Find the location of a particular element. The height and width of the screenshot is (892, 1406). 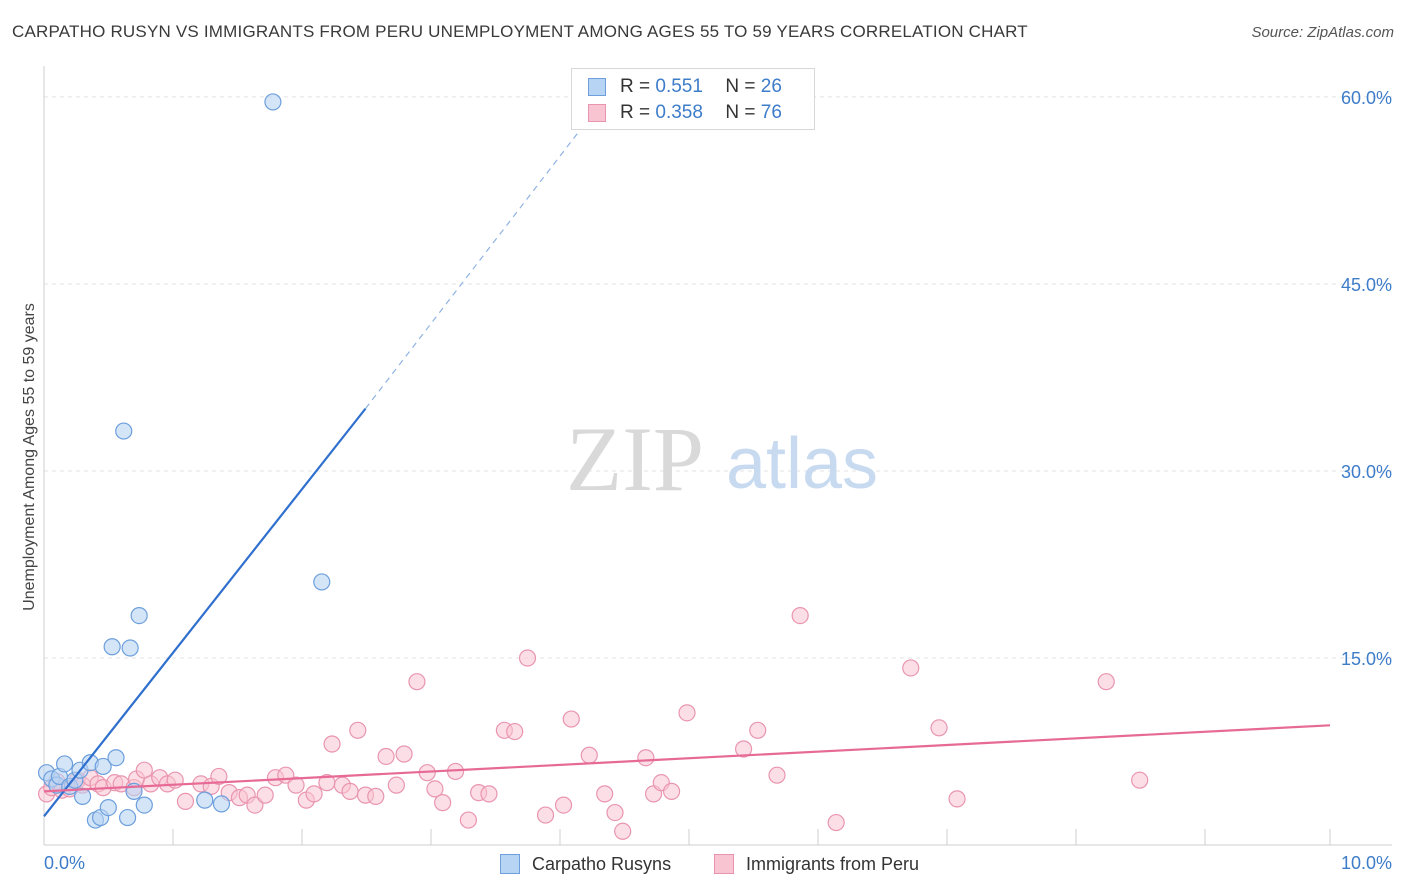

bottom-legend-swatch-blue is located at coordinates (510, 864).